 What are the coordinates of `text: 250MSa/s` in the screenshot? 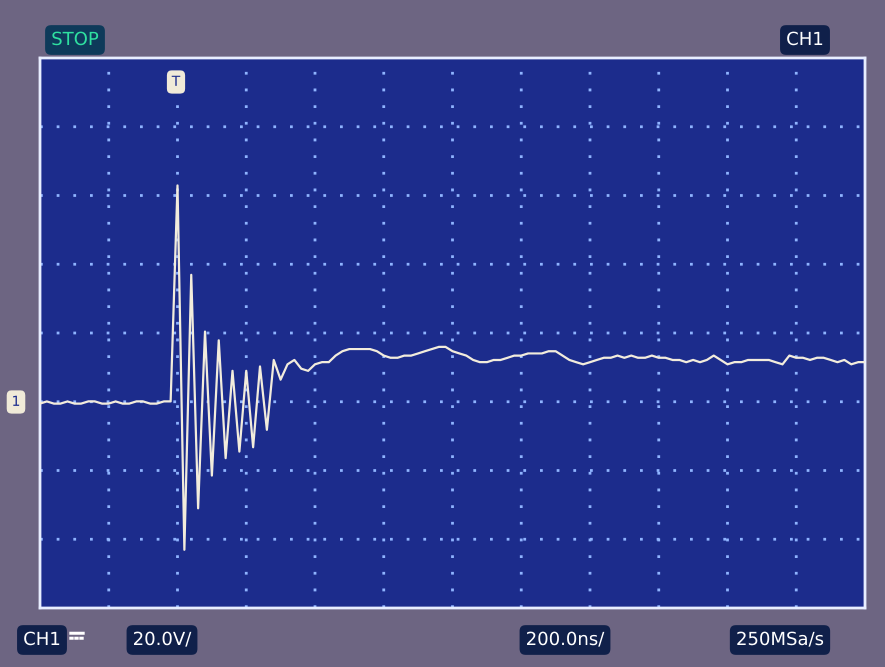 It's located at (780, 639).